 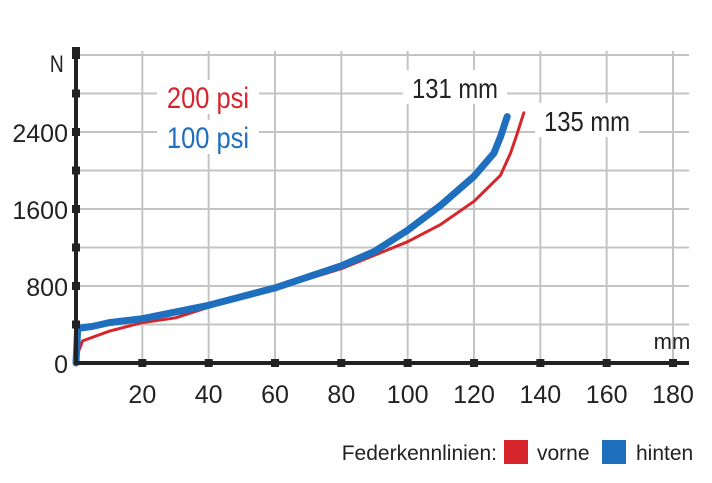 I want to click on pressure-label-hinten: 100 psi, so click(x=208, y=137).